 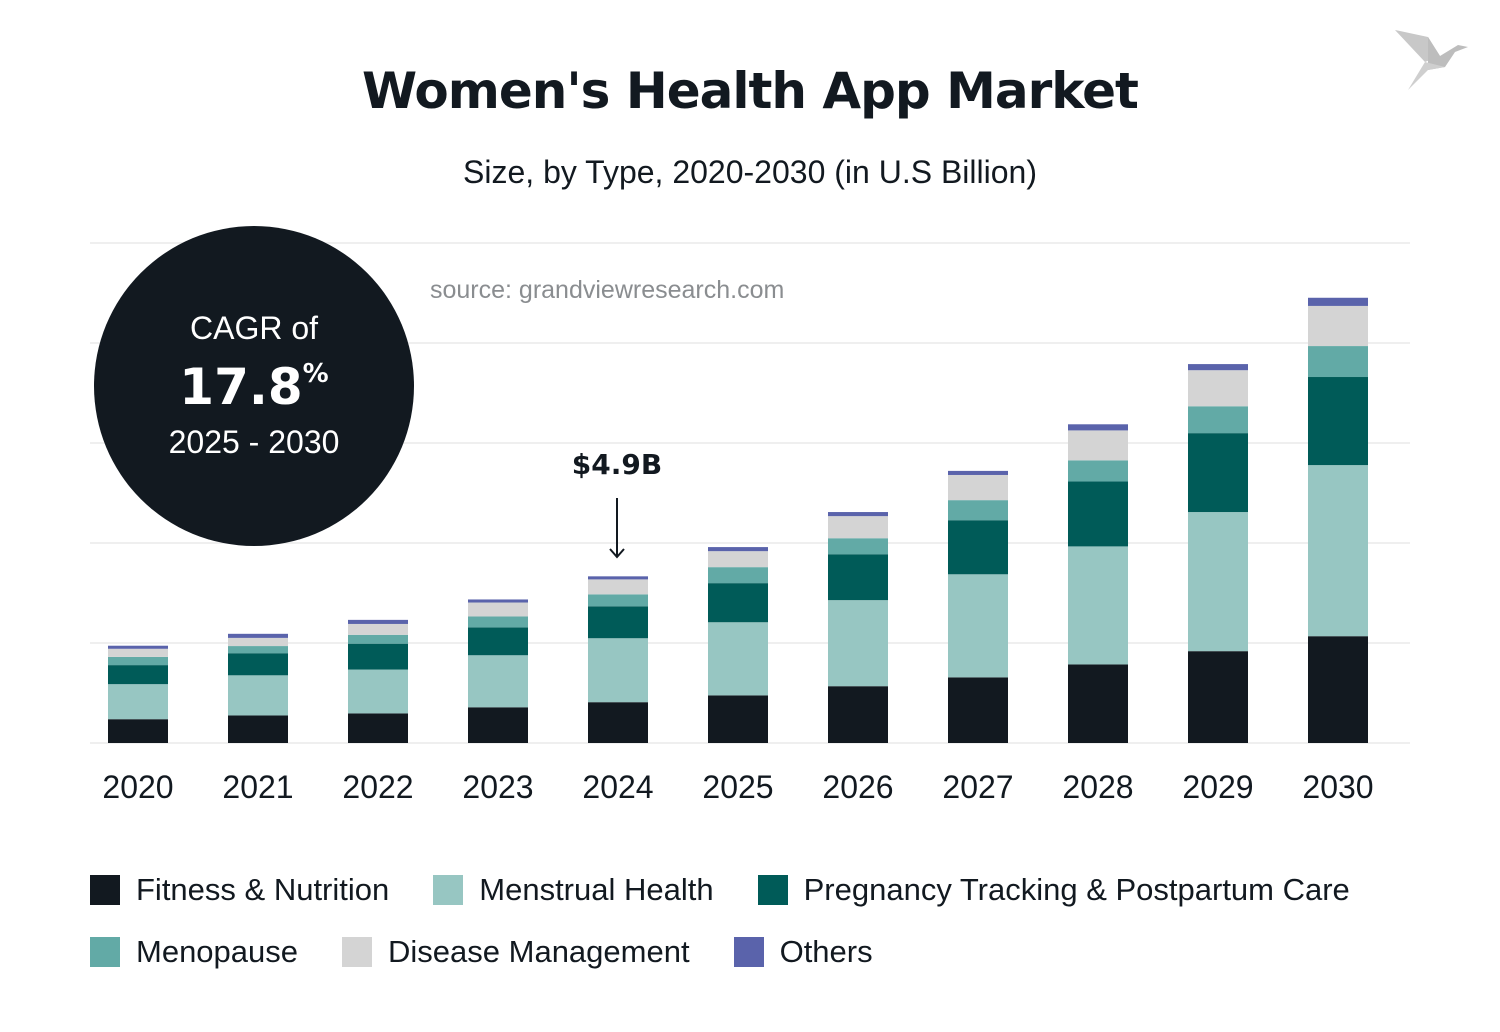 What do you see at coordinates (977, 787) in the screenshot?
I see `x-tick-label: 2027` at bounding box center [977, 787].